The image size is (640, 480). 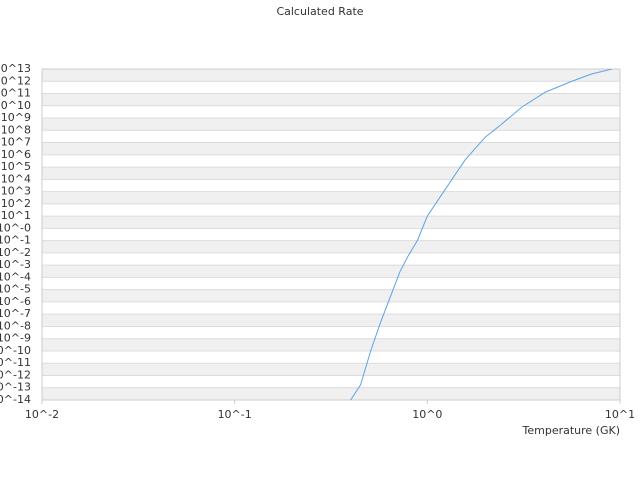 I want to click on y-tick-label: 10^-1, so click(x=15, y=240).